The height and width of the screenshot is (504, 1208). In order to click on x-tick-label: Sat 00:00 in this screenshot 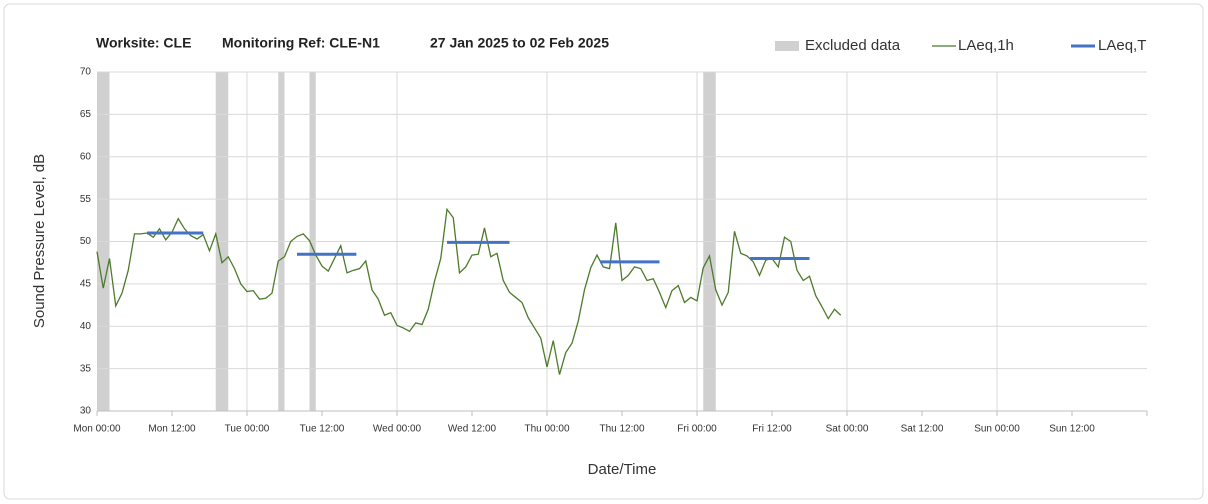, I will do `click(847, 429)`.